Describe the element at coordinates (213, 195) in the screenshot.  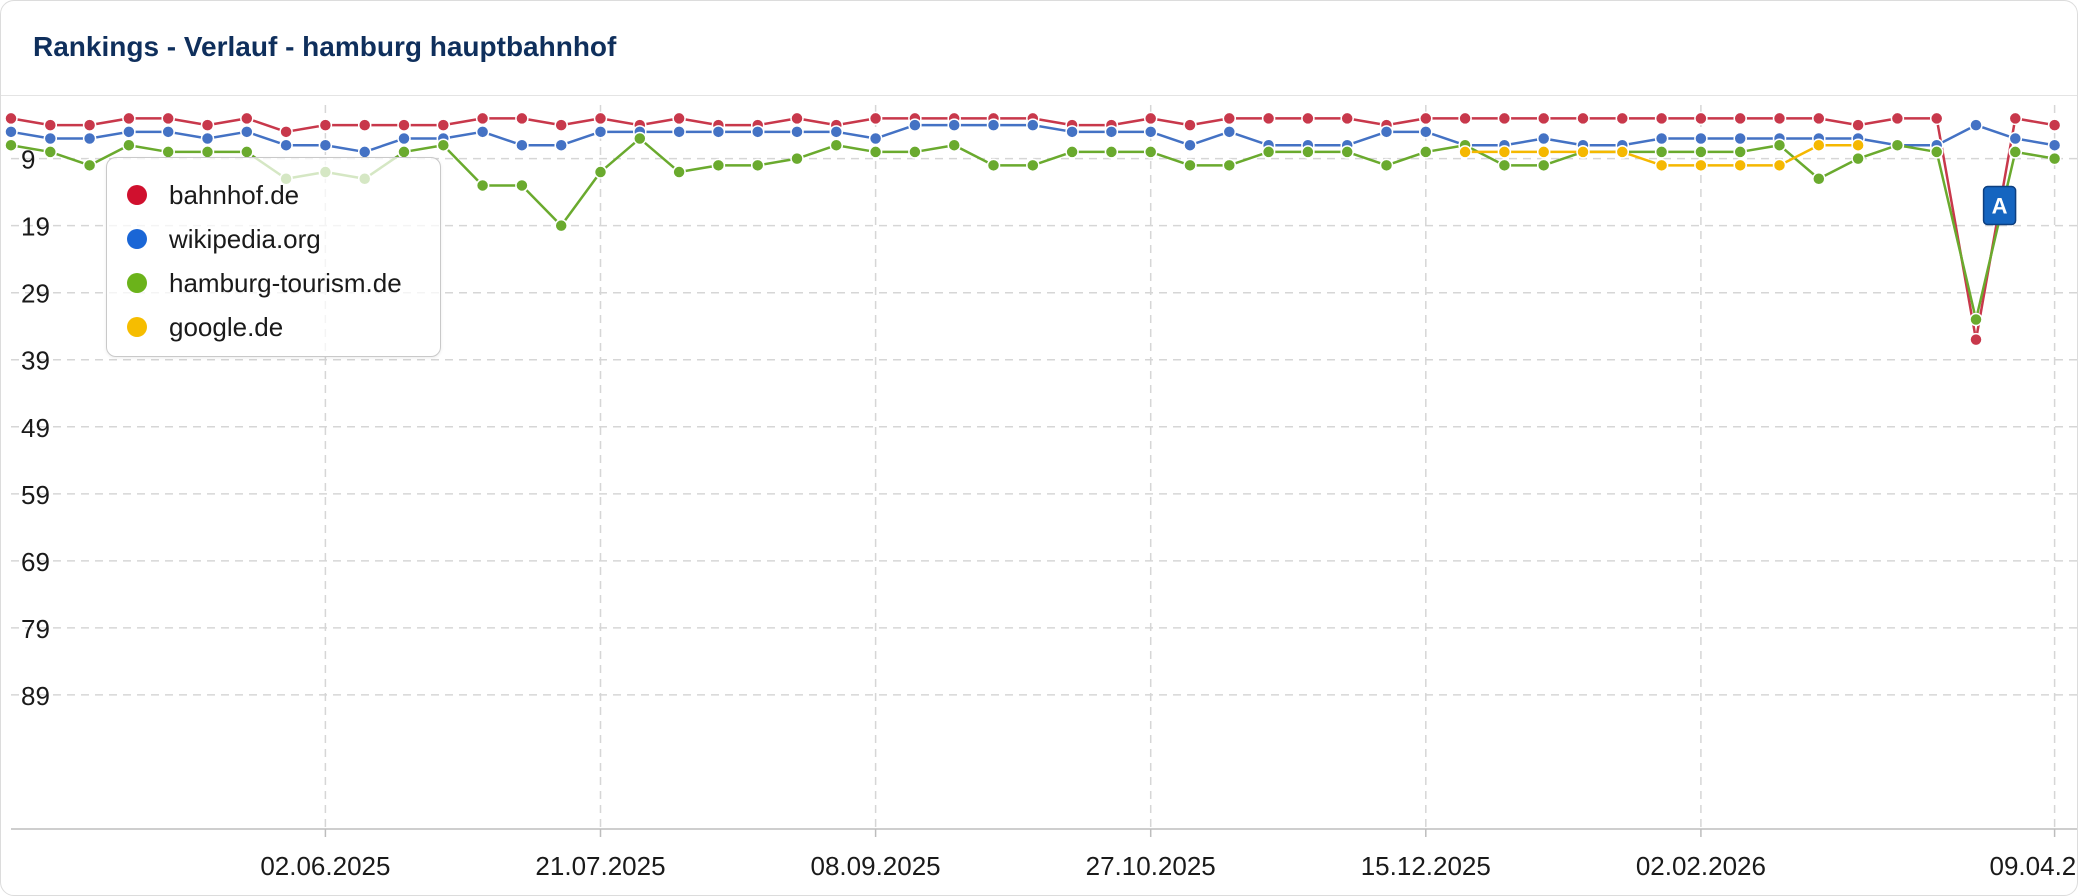
I see `legend-item-bahnhof-de: bahnhof.de` at that location.